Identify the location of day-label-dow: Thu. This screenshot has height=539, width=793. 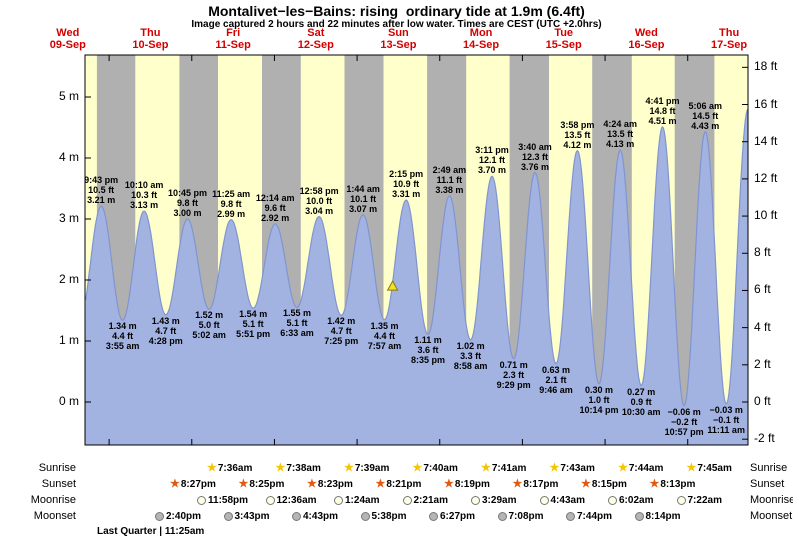
(150, 33).